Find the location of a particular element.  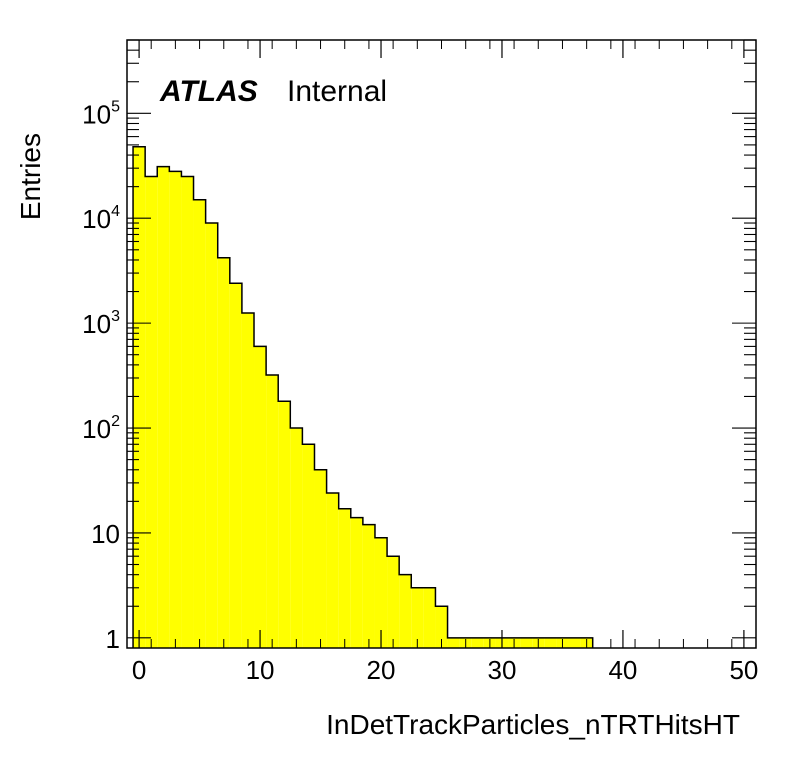

x-axis-title: InDetTrackParticles_nTRTHitsHT is located at coordinates (533, 724).